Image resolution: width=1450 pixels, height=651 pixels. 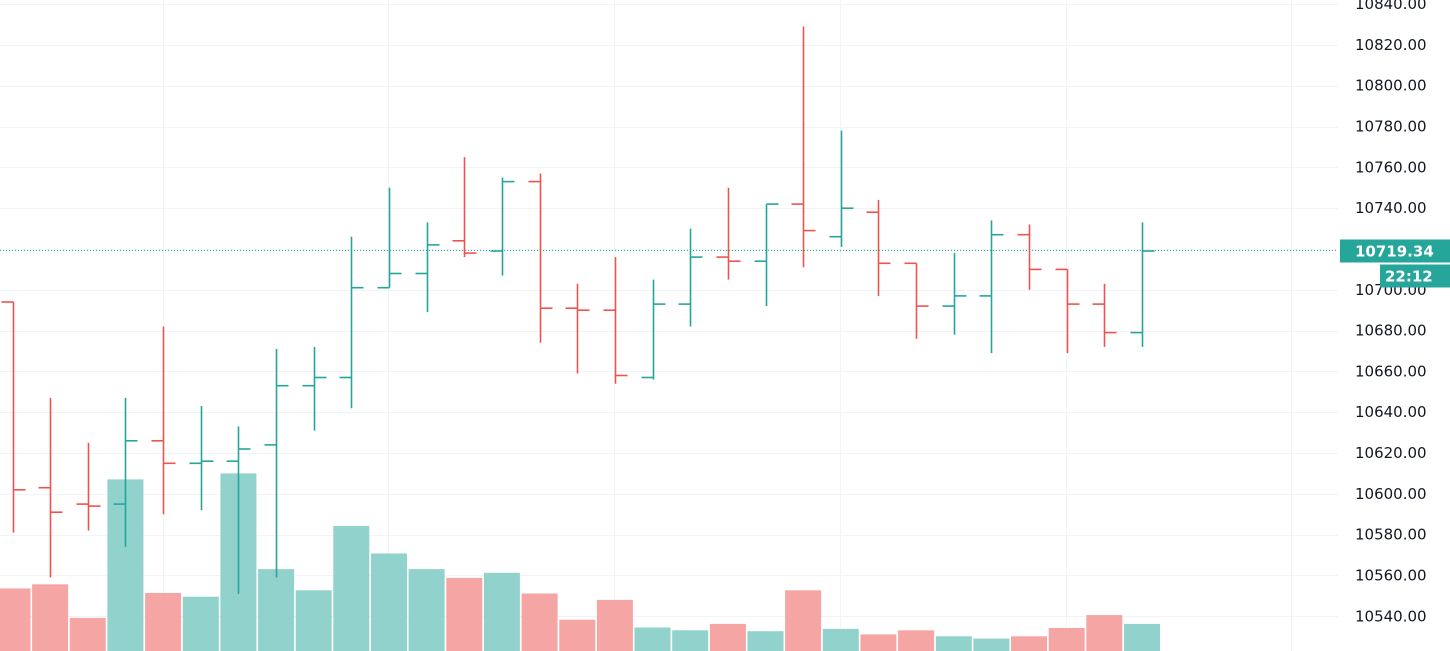 What do you see at coordinates (1391, 371) in the screenshot?
I see `price-scale-label: 10660.00` at bounding box center [1391, 371].